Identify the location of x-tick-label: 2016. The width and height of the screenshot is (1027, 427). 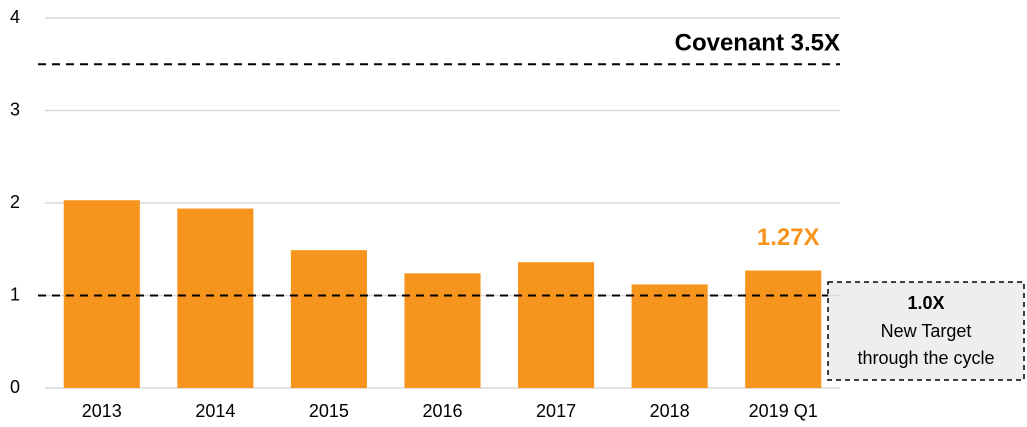
(442, 411).